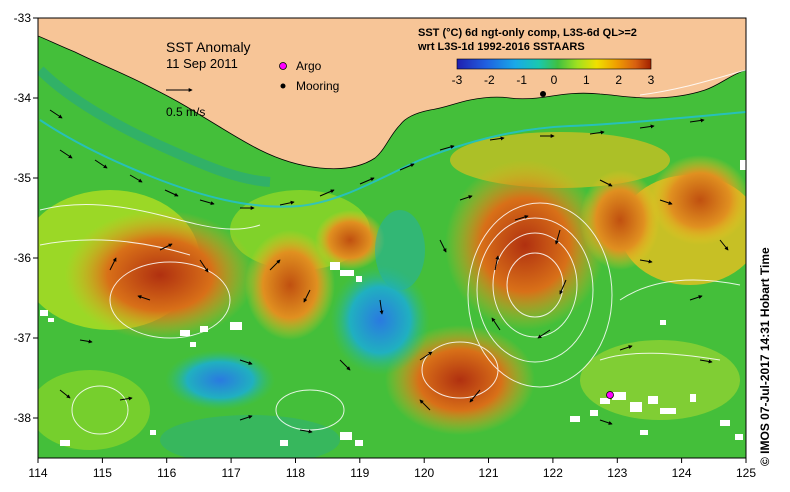 The height and width of the screenshot is (492, 790). What do you see at coordinates (618, 80) in the screenshot?
I see `colorbar-tick: 2` at bounding box center [618, 80].